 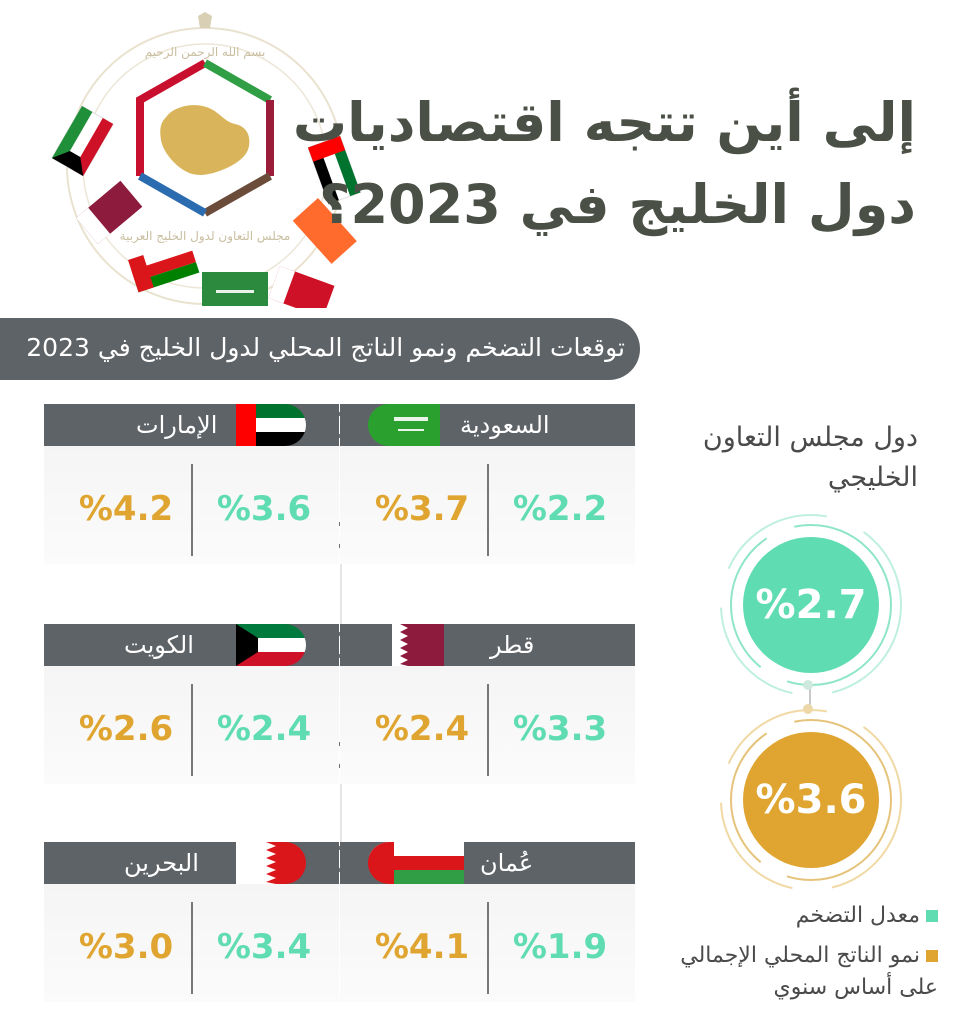 What do you see at coordinates (271, 863) in the screenshot?
I see `bahrain-flag-icon` at bounding box center [271, 863].